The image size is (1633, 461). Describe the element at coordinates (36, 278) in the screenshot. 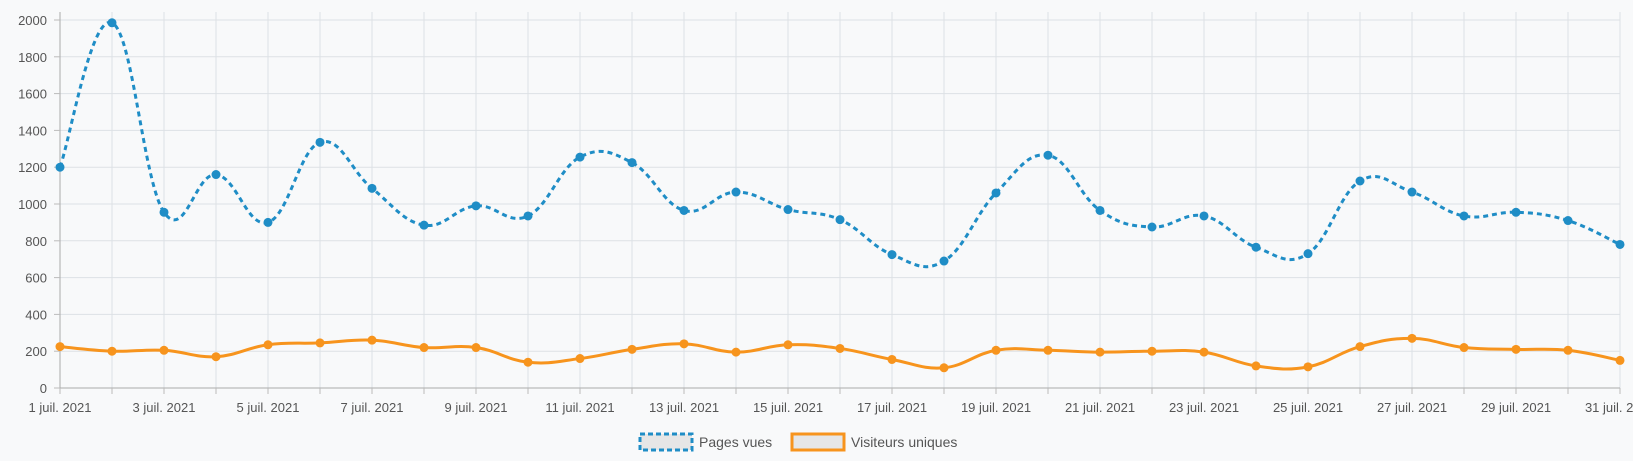

I see `y-tick-label: 600` at that location.